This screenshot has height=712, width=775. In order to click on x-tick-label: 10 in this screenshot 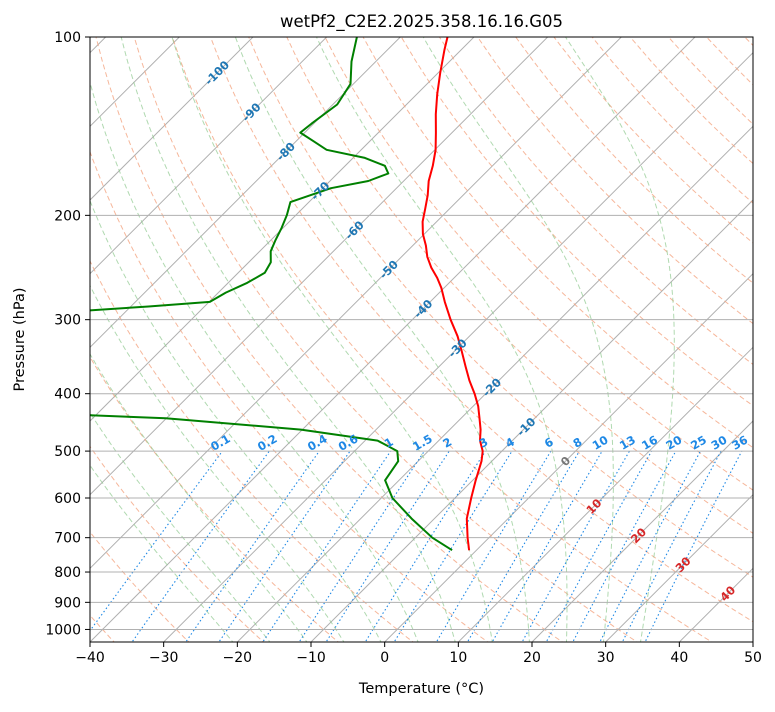, I will do `click(458, 658)`.